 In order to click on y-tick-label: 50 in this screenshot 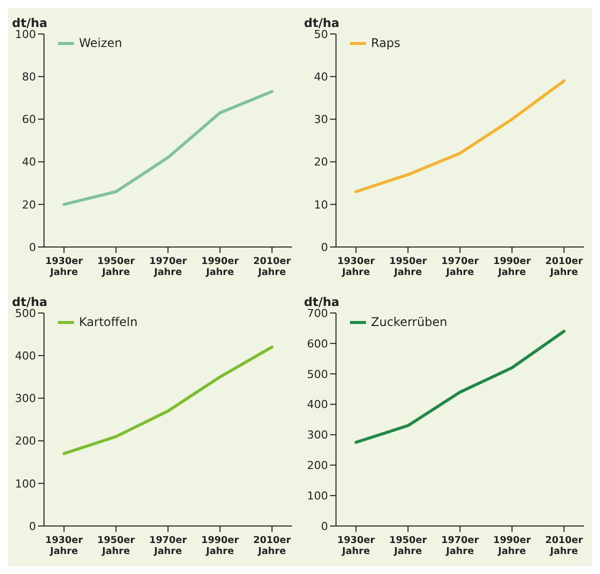, I will do `click(321, 34)`.